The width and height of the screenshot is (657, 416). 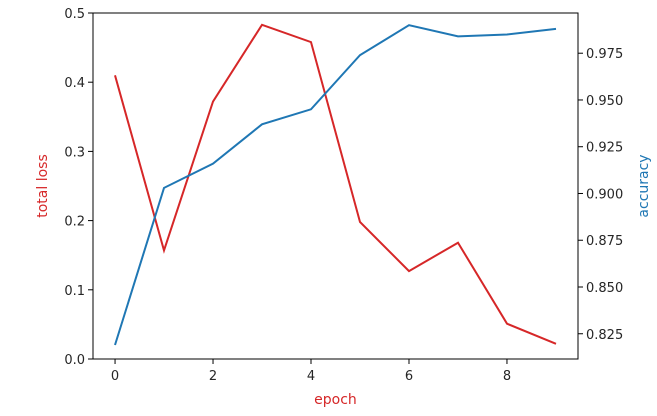 I want to click on y-axis-right-label: accuracy, so click(x=644, y=185).